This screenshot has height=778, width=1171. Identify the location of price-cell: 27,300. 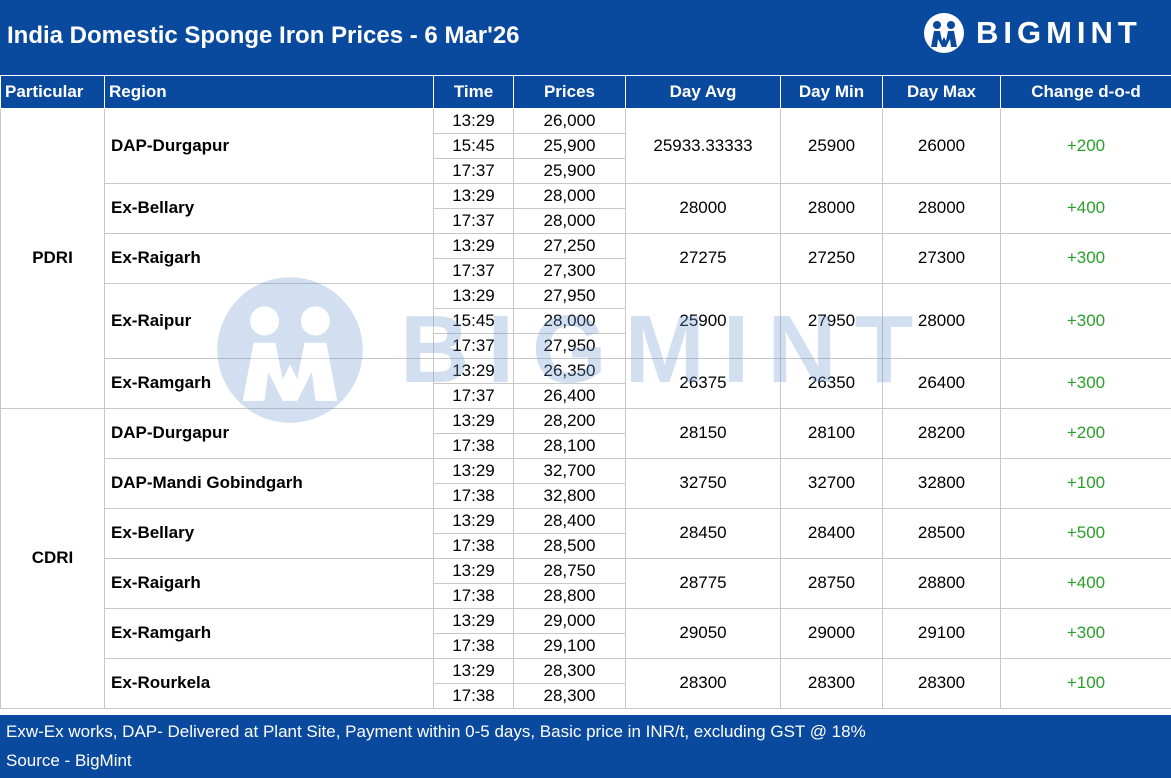
(569, 270).